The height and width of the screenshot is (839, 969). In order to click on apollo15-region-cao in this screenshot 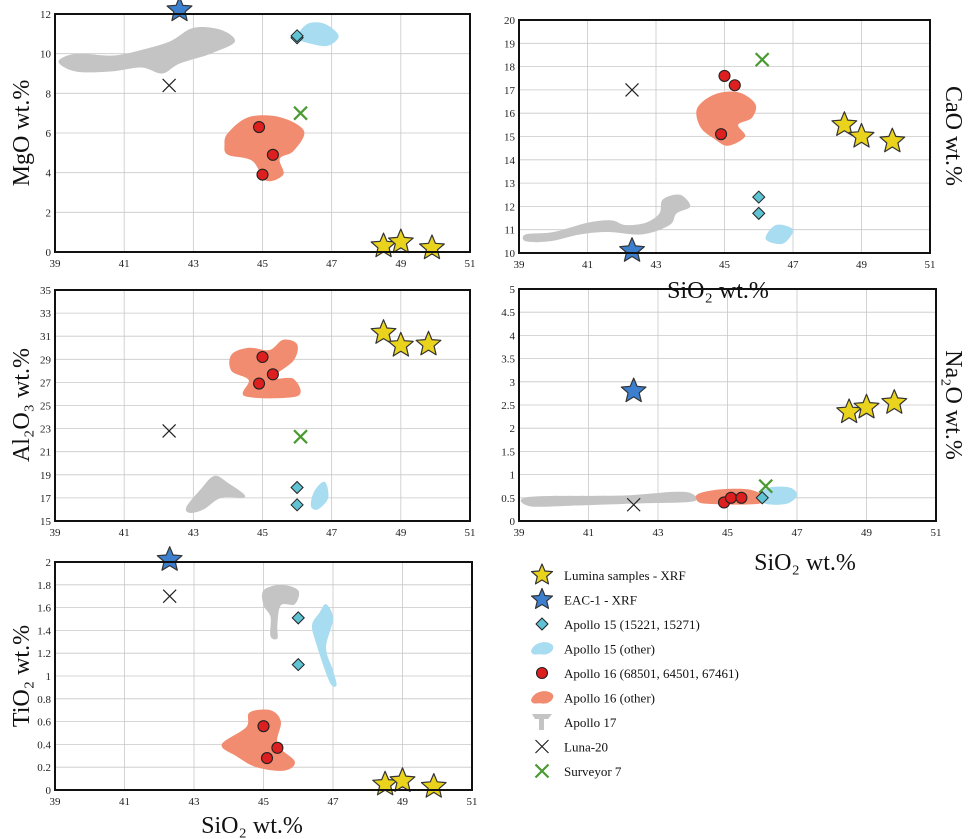, I will do `click(779, 234)`.